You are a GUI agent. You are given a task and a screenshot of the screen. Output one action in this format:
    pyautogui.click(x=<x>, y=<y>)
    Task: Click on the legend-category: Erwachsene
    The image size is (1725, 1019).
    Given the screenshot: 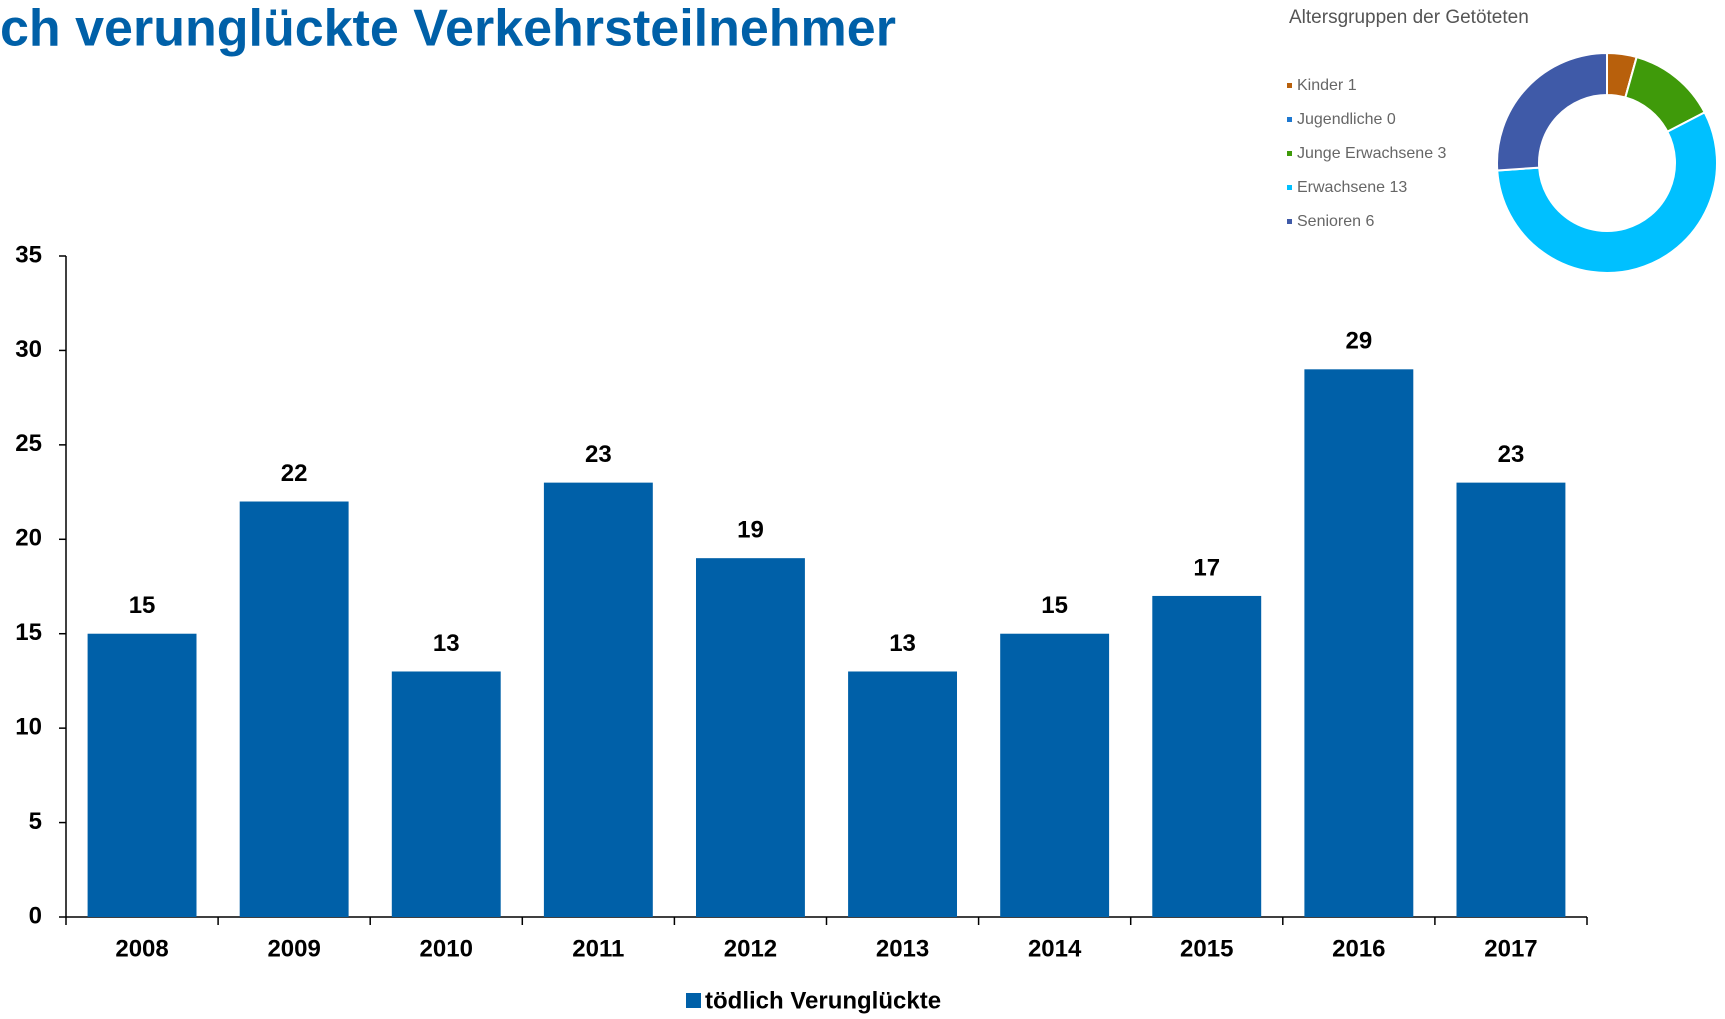 What is the action you would take?
    pyautogui.click(x=1341, y=187)
    